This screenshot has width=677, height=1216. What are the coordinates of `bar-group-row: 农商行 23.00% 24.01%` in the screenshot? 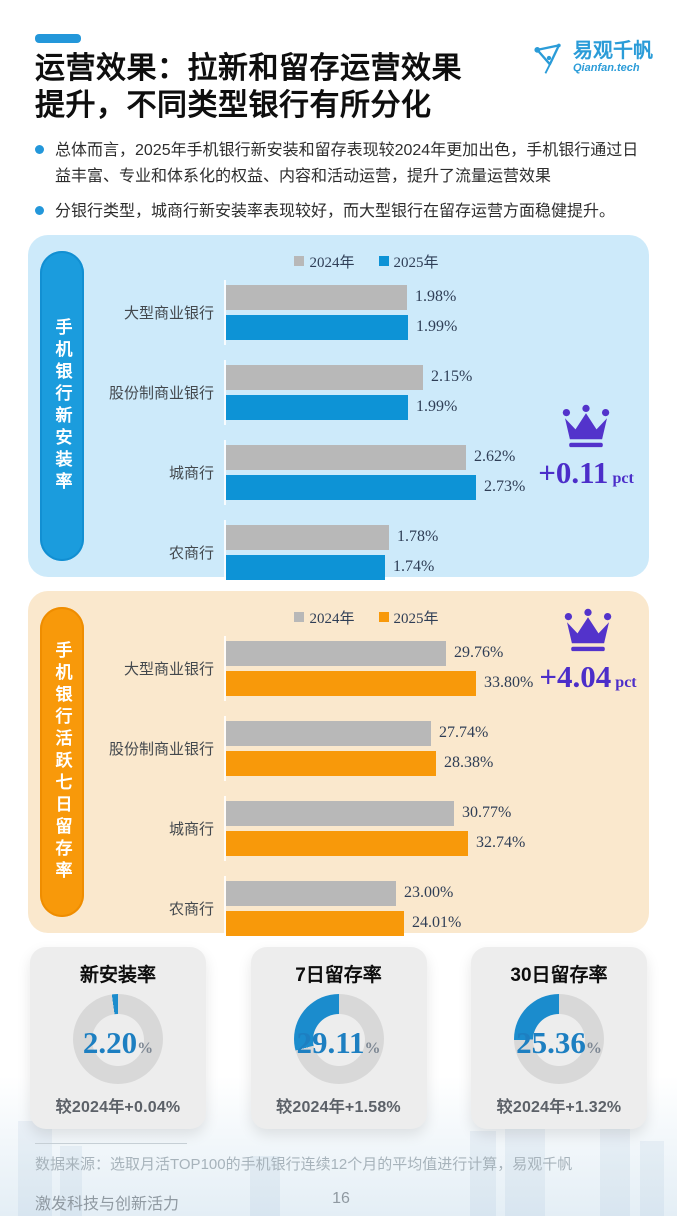 It's located at (366, 908).